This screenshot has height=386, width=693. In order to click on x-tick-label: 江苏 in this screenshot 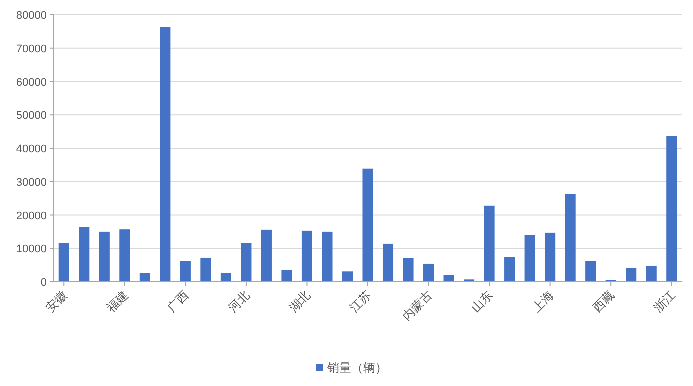, I will do `click(360, 302)`.